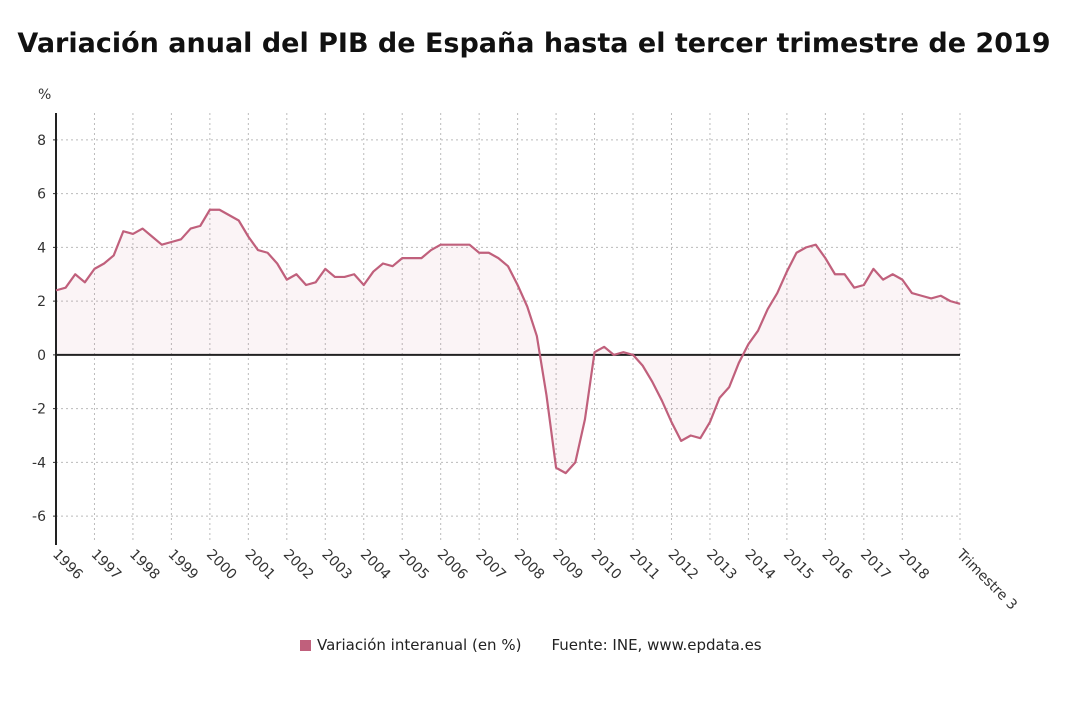 This screenshot has width=1068, height=720. What do you see at coordinates (656, 645) in the screenshot?
I see `source-note: Fuente: INE, www.epdata.es` at bounding box center [656, 645].